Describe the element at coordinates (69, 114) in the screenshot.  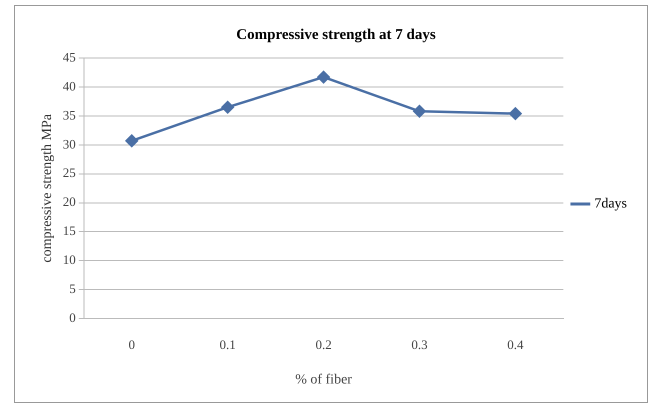
I see `y-tick-label: 35` at that location.